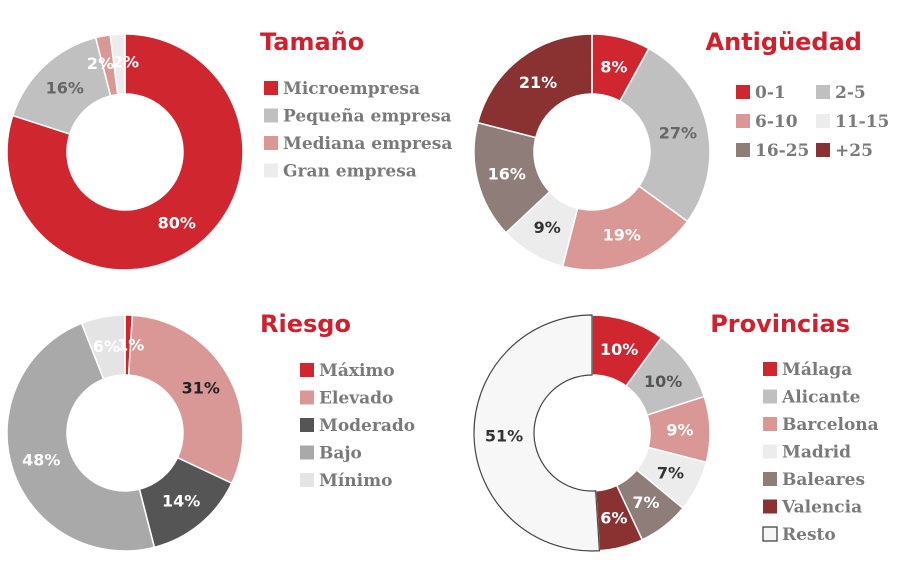 This screenshot has height=569, width=900. What do you see at coordinates (780, 324) in the screenshot?
I see `chart-title-provincias: Provincias` at bounding box center [780, 324].